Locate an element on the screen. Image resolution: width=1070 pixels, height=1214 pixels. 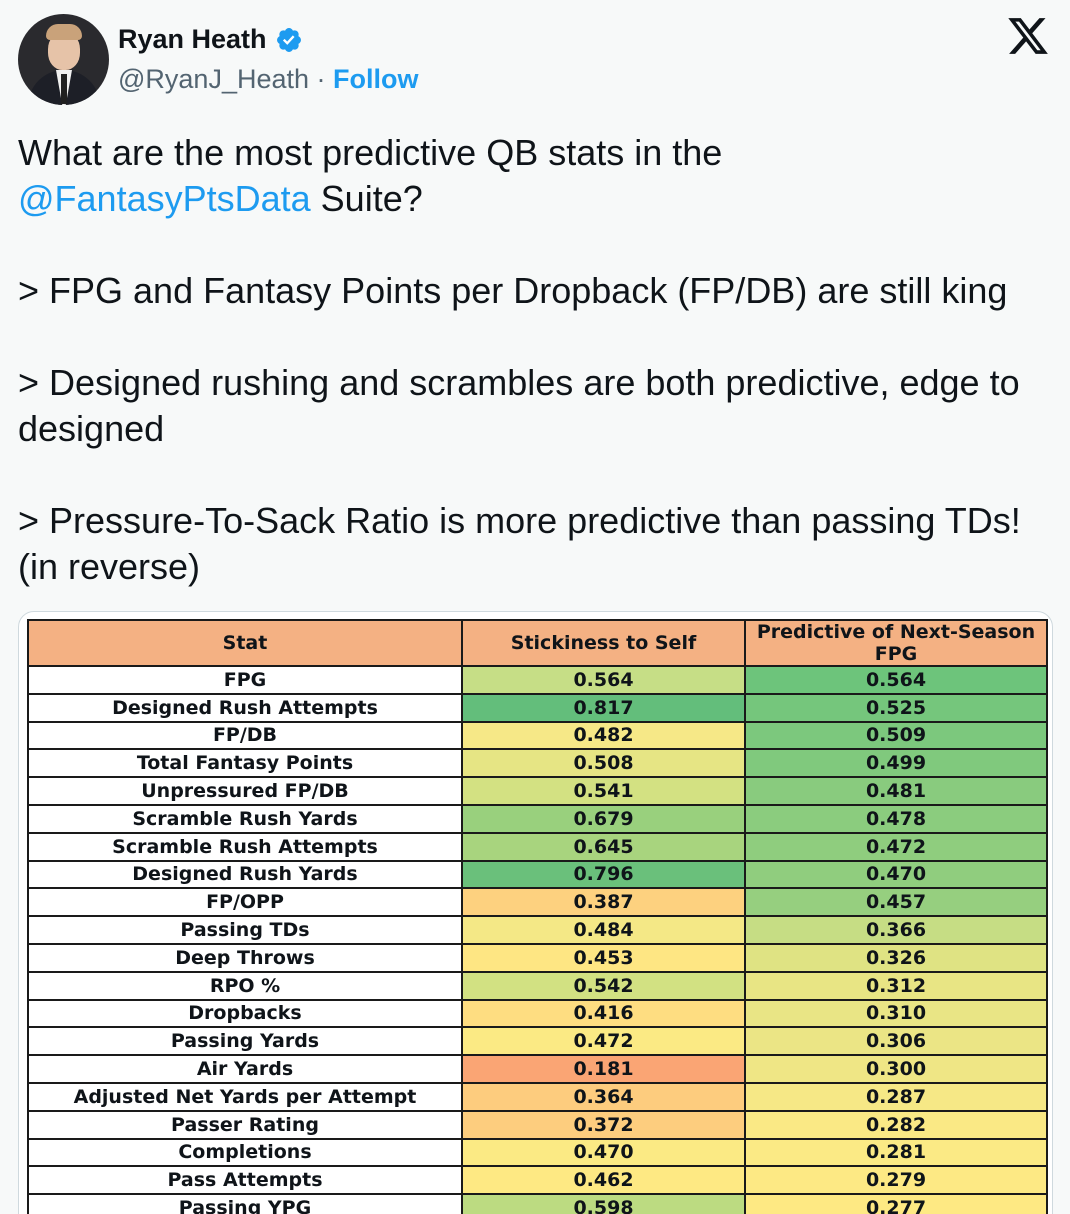
stat-cell: Passing TDs is located at coordinates (245, 930).